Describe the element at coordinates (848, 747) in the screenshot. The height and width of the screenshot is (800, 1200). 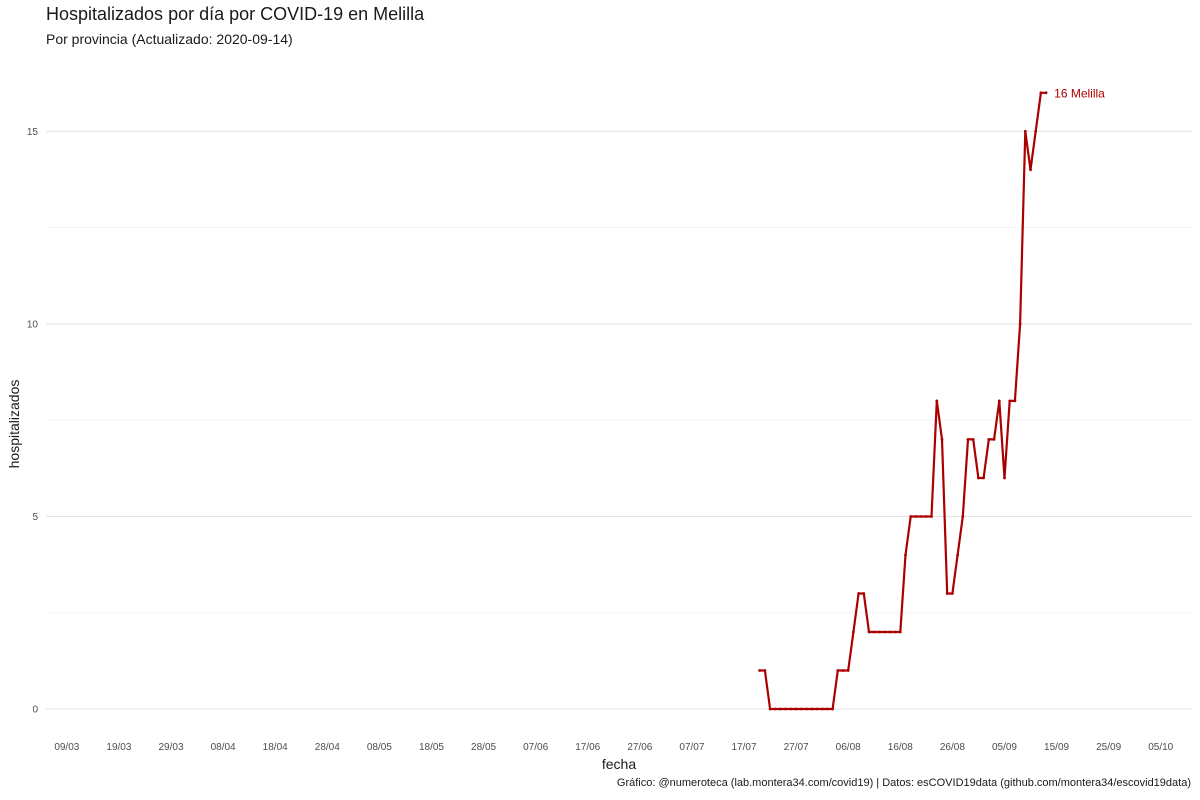
I see `x-tick-label: 06/08` at that location.